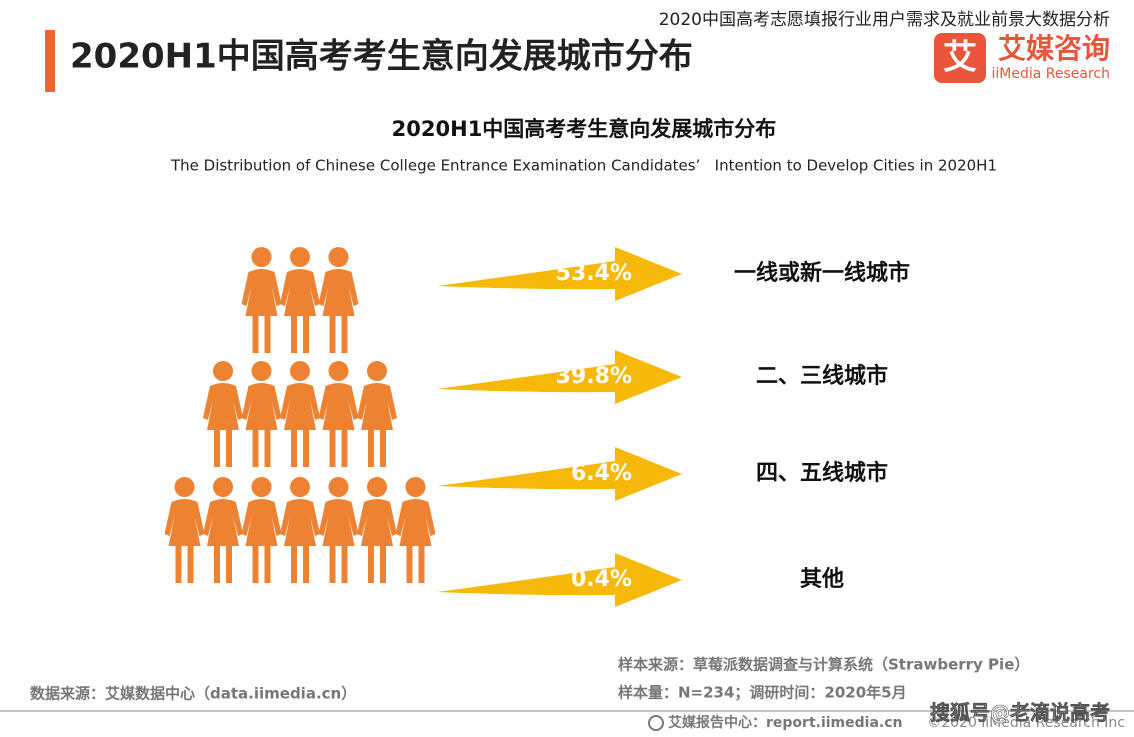 This screenshot has width=1134, height=737. What do you see at coordinates (193, 694) in the screenshot?
I see `data-source: 数据来源：艾媒数据中心（data.iimedia.cn）` at bounding box center [193, 694].